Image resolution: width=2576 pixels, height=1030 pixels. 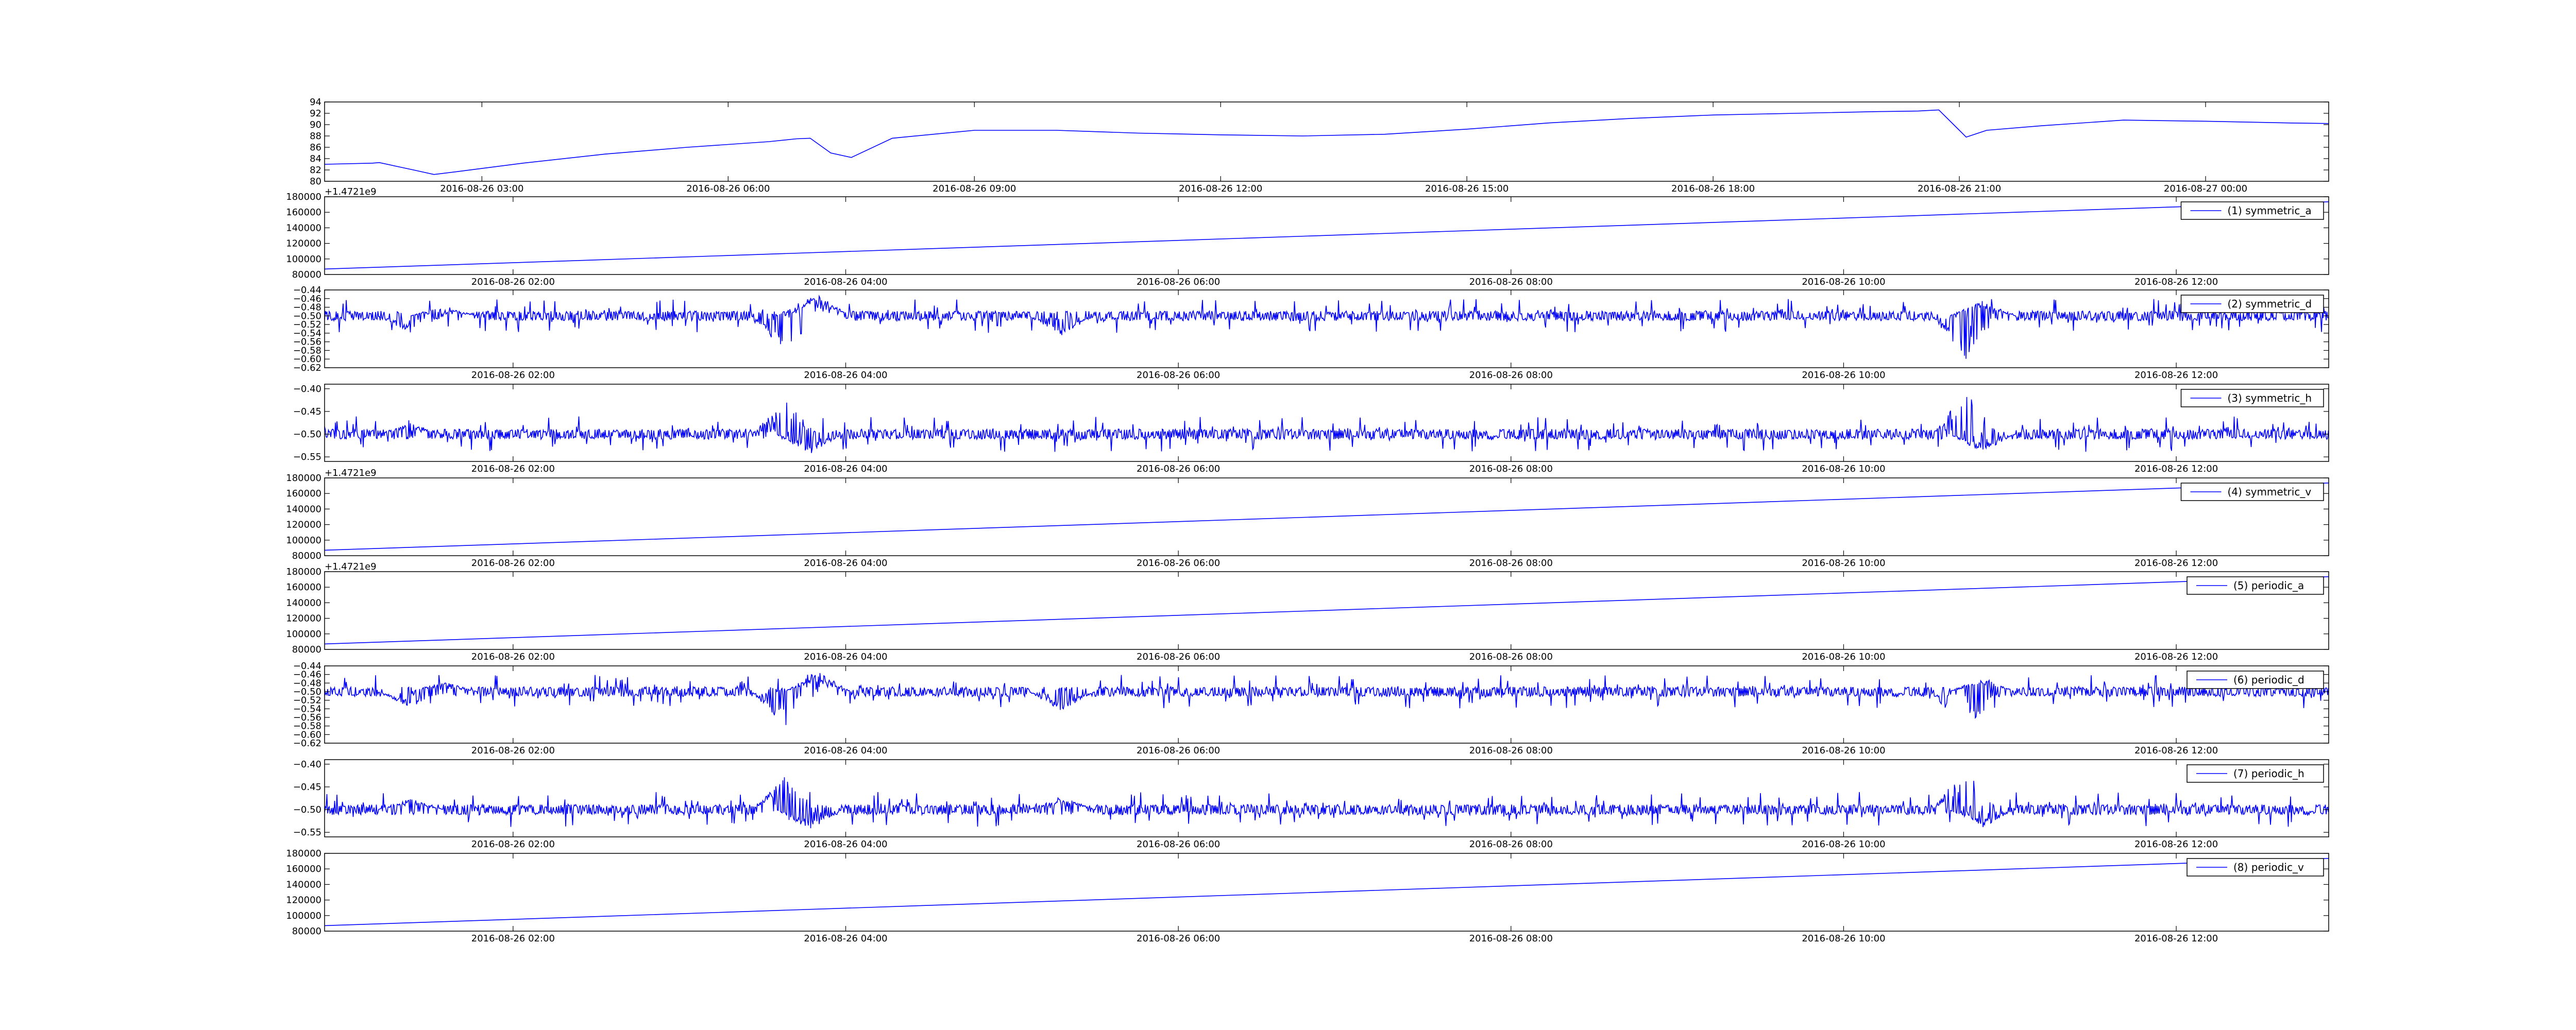 I want to click on legend-label: (4) symmetric_v, so click(x=2270, y=492).